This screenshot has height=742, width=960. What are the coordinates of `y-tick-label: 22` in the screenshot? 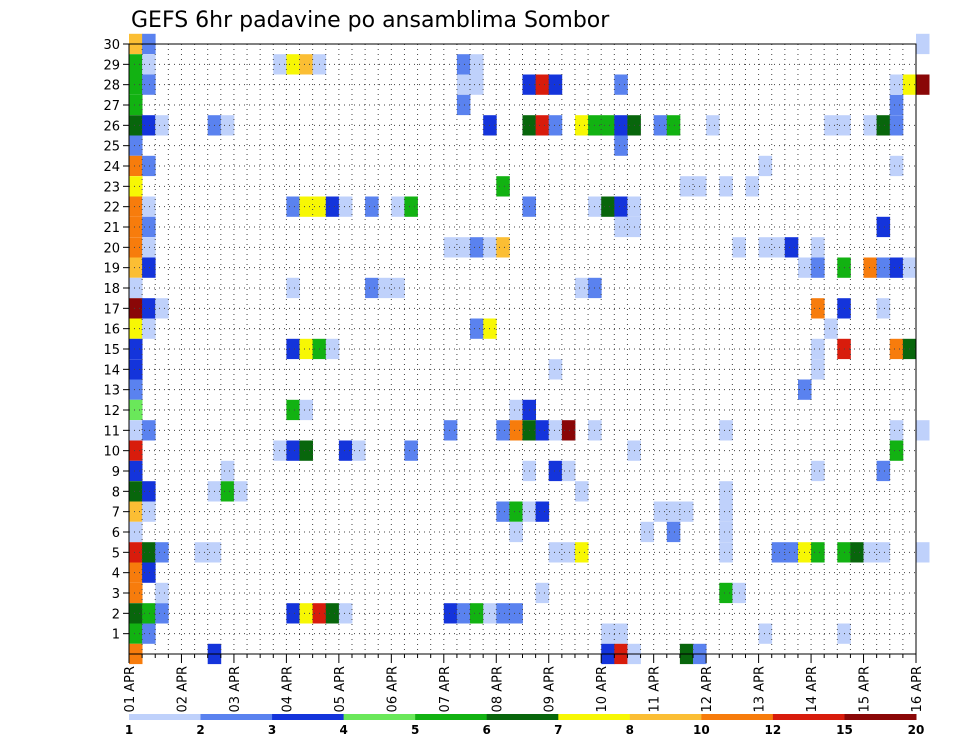 It's located at (111, 208).